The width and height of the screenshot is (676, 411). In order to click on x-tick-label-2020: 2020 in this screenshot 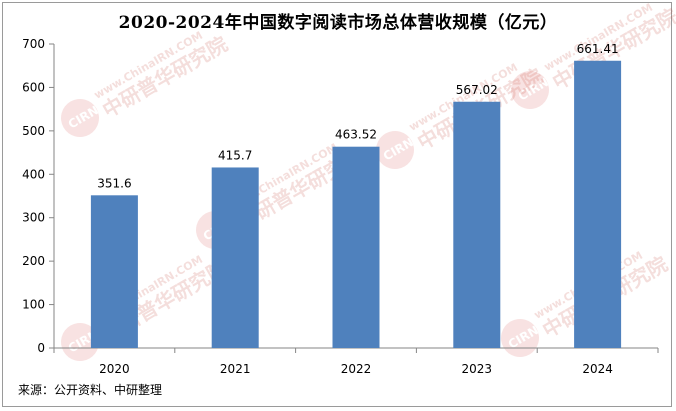, I will do `click(114, 369)`.